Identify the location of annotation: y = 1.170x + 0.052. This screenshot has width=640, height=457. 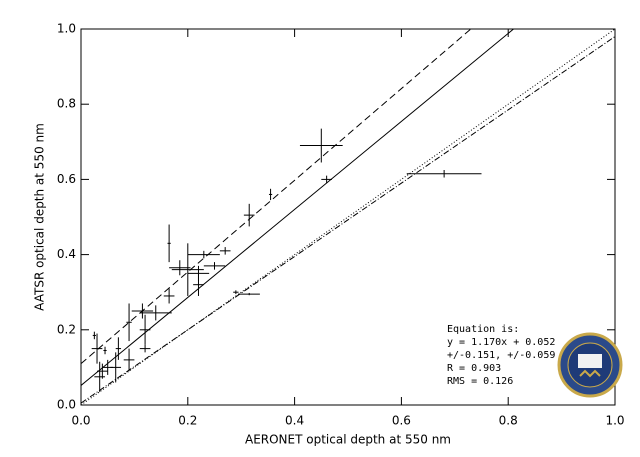
(501, 342).